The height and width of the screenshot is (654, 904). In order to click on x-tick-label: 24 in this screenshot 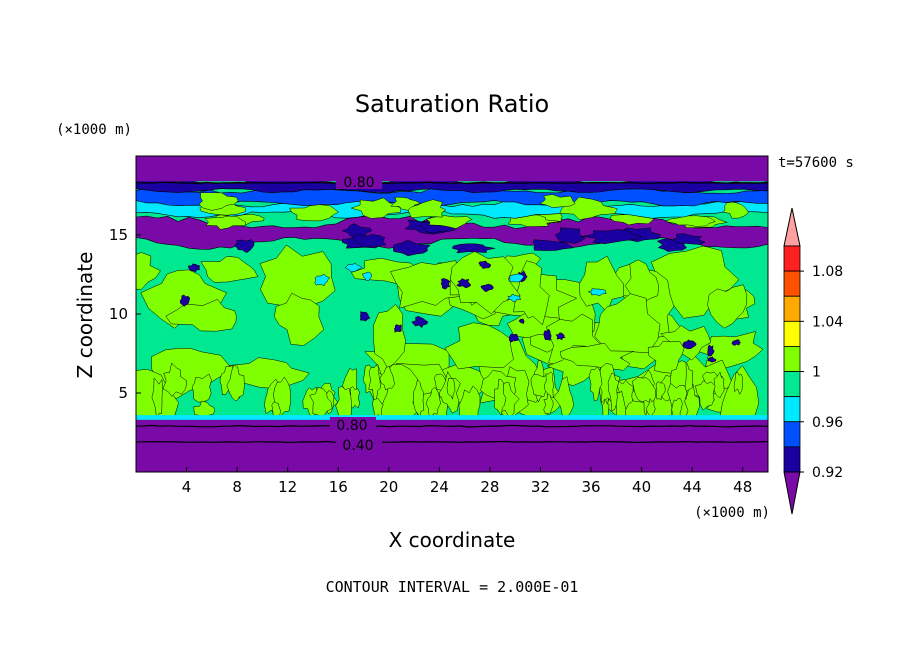, I will do `click(439, 487)`.